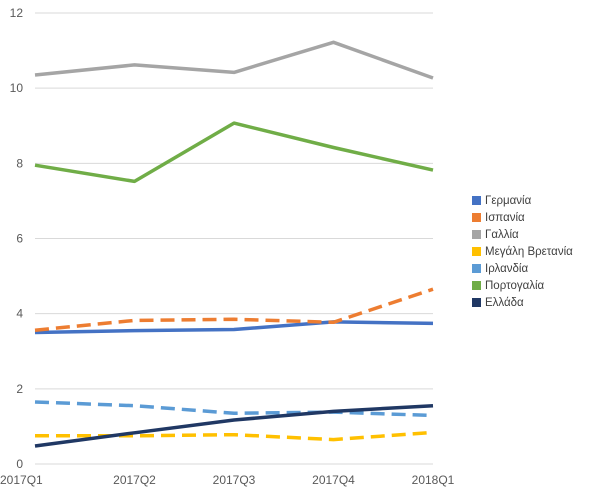 The image size is (600, 500). What do you see at coordinates (504, 302) in the screenshot?
I see `legend-label: Ελλάδα` at bounding box center [504, 302].